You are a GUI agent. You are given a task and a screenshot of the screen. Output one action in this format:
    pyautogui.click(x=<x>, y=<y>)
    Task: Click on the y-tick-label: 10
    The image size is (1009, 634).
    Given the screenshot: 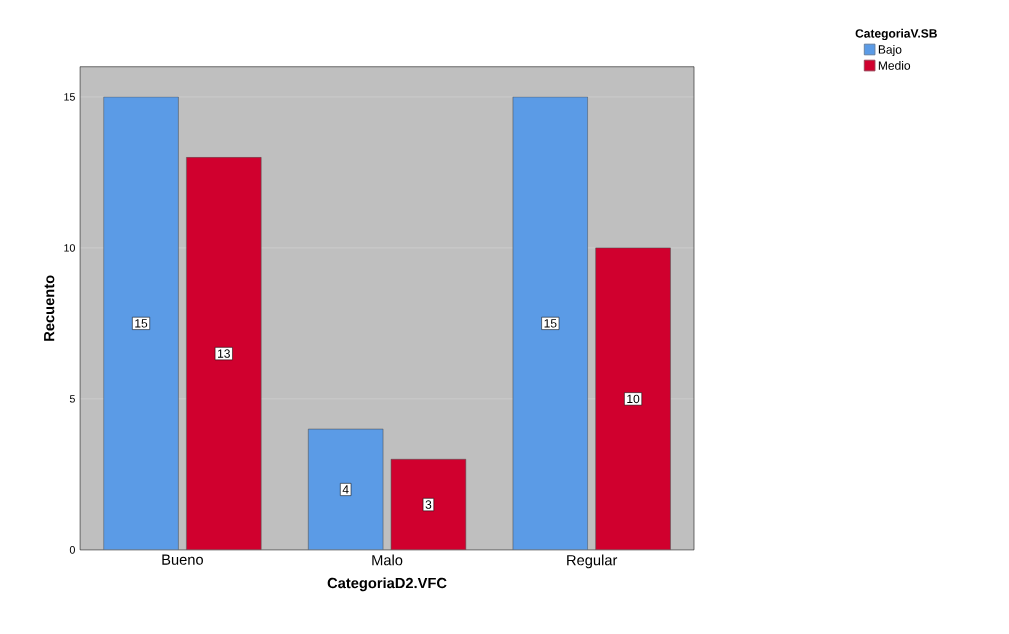 What is the action you would take?
    pyautogui.click(x=69, y=248)
    